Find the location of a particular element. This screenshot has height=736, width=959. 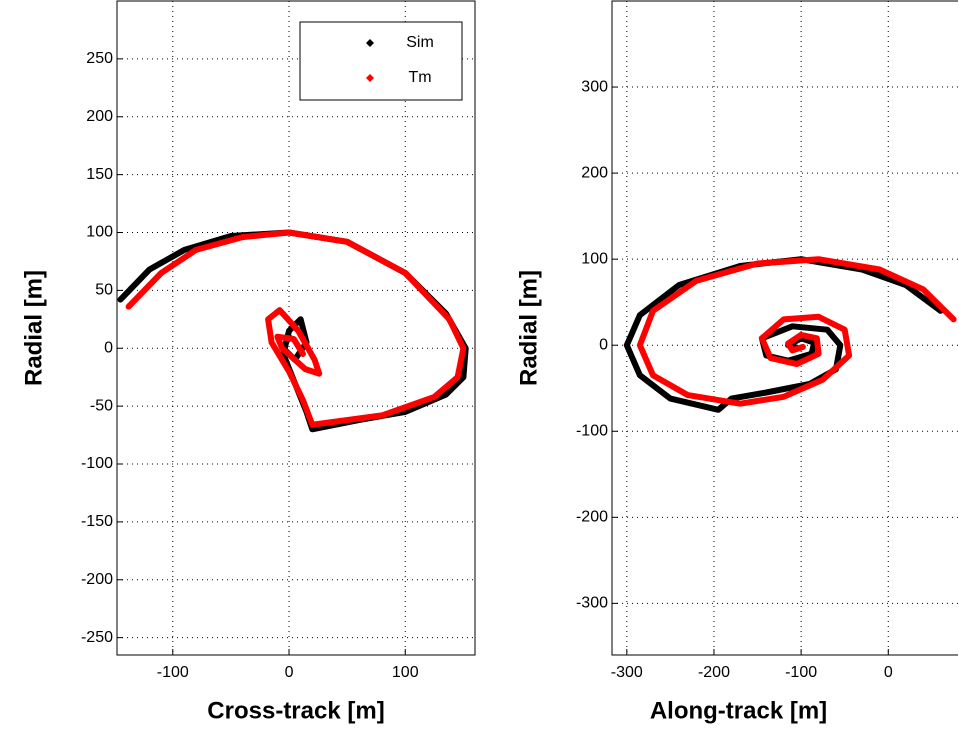

y-tick-label: 300 is located at coordinates (594, 86).